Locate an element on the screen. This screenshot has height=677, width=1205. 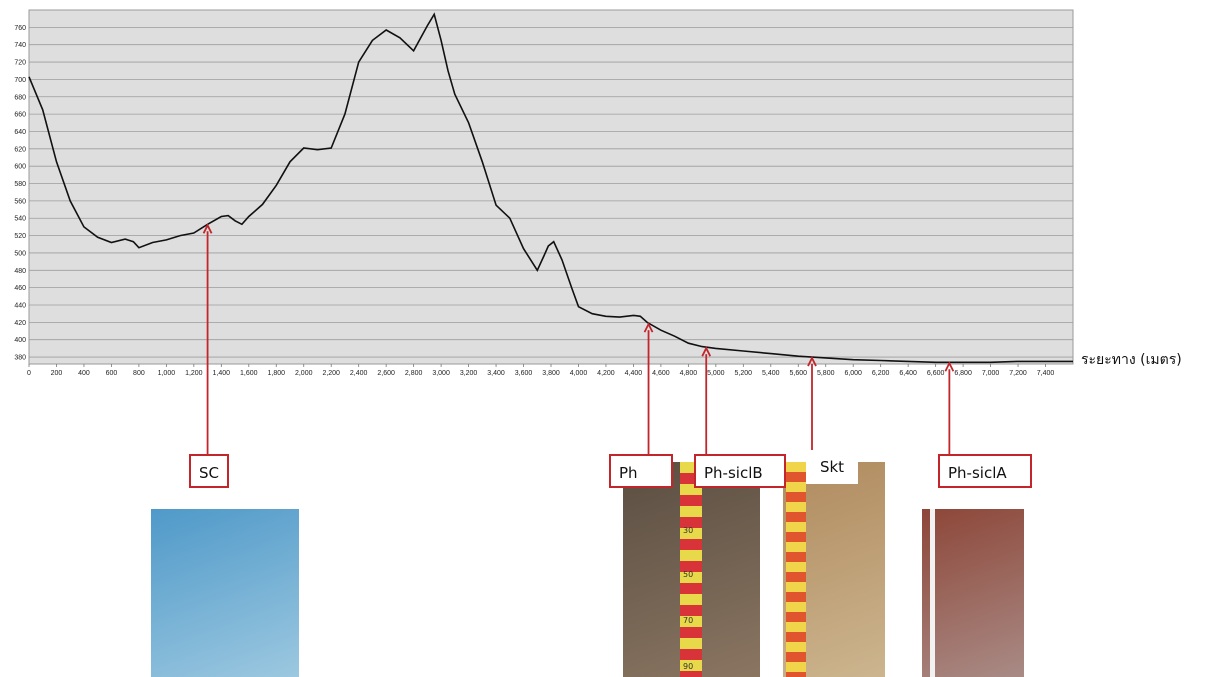
callout-ph: Ph is located at coordinates (641, 471).